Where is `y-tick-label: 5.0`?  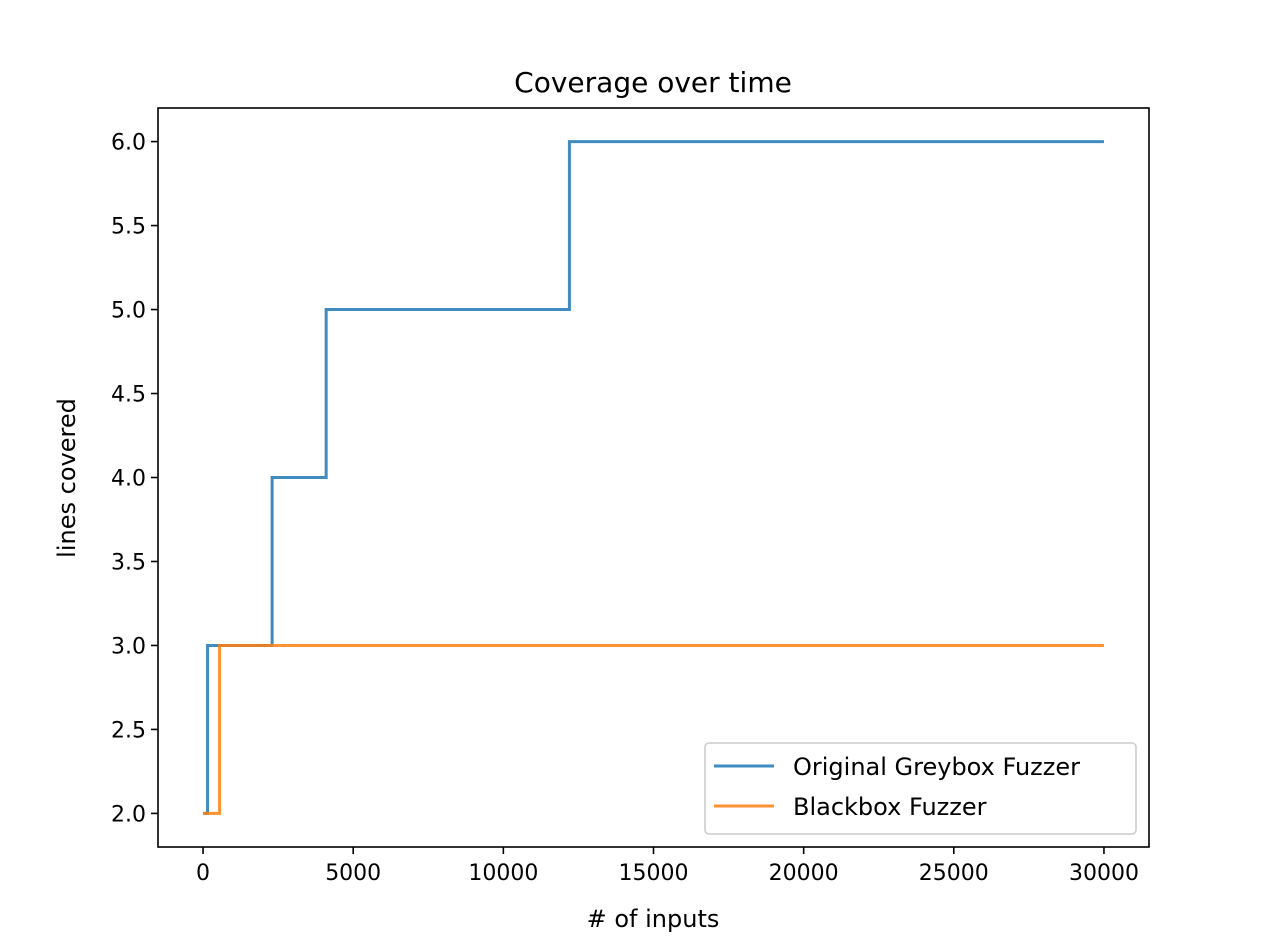
y-tick-label: 5.0 is located at coordinates (128, 311).